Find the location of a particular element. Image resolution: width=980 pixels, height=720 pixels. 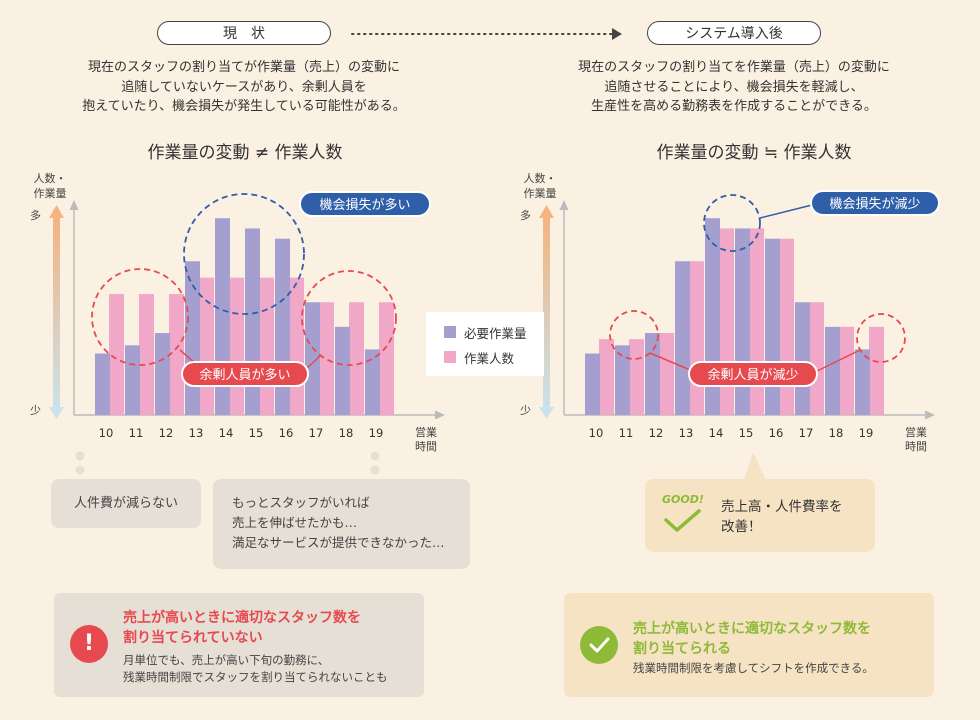

left-surplus-callout-bg is located at coordinates (245, 374).